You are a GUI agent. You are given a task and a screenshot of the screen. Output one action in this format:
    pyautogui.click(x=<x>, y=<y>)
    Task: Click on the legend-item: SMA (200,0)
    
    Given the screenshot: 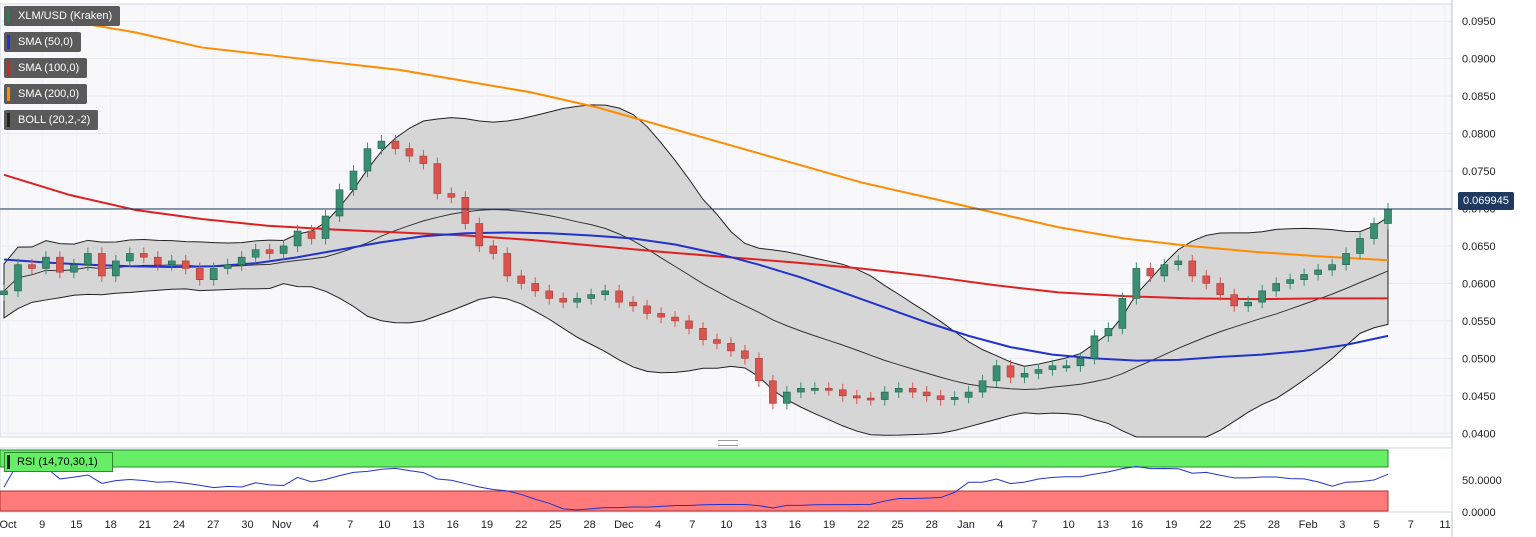 What is the action you would take?
    pyautogui.click(x=46, y=94)
    